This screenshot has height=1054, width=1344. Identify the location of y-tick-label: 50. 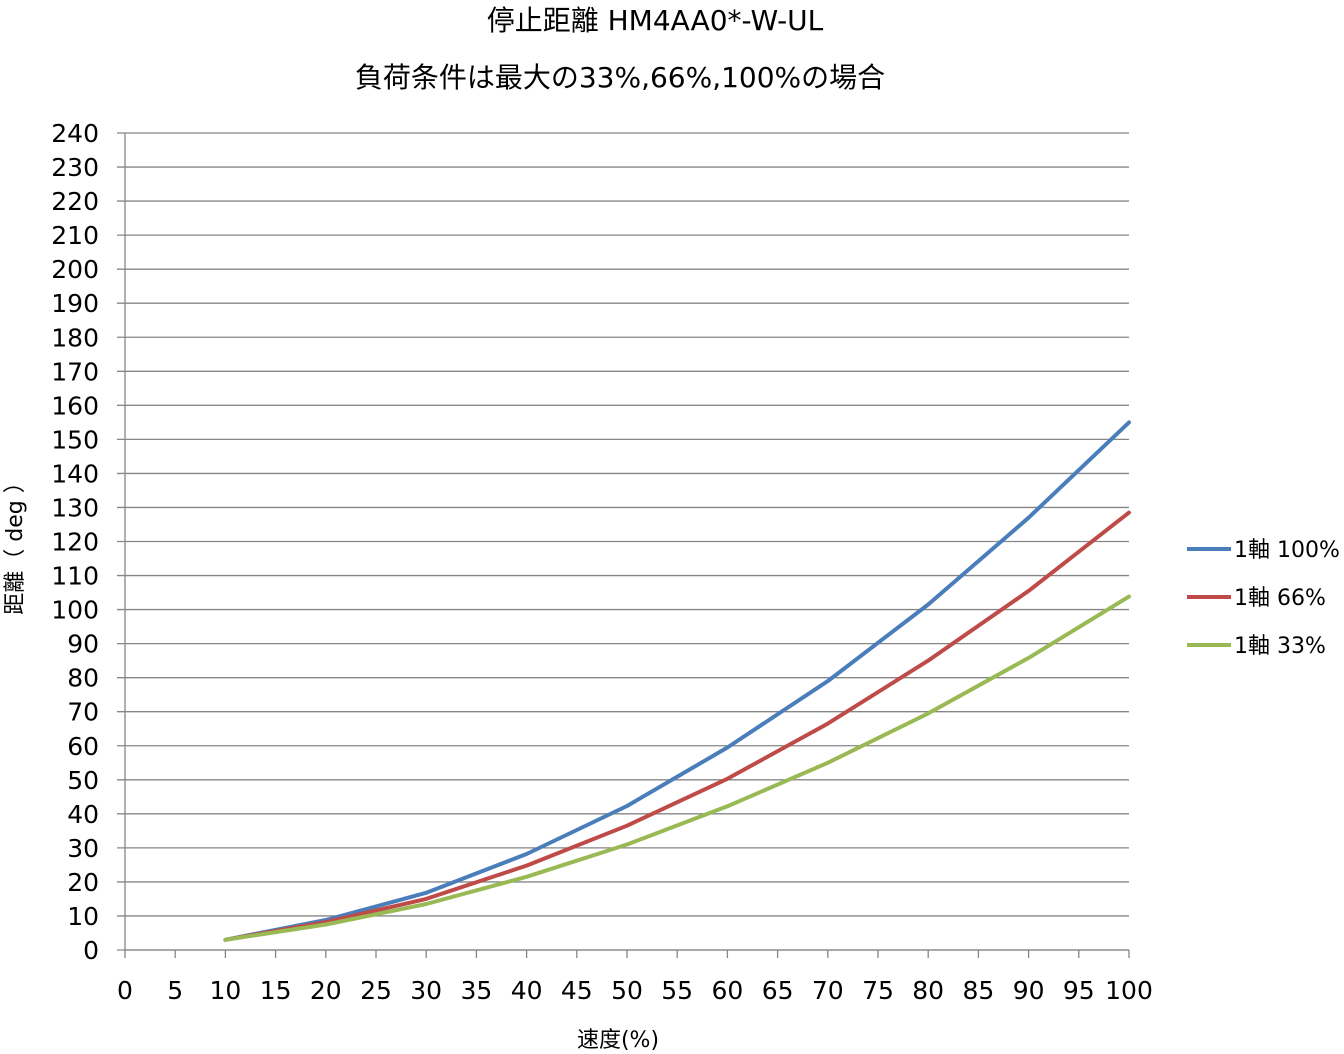
(83, 780).